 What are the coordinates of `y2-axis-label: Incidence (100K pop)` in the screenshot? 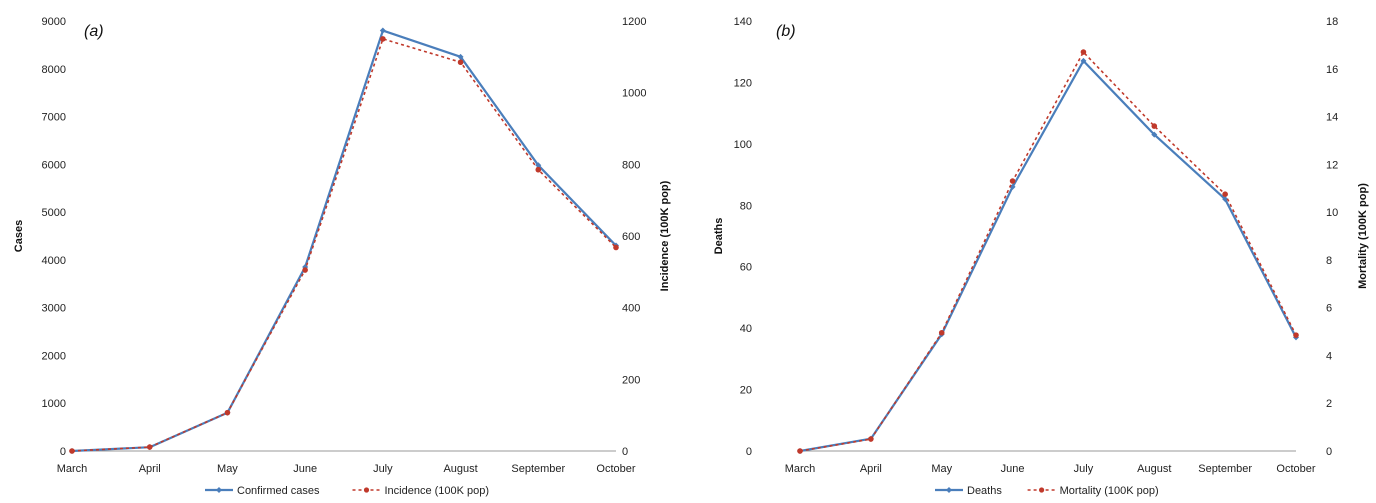 It's located at (665, 235).